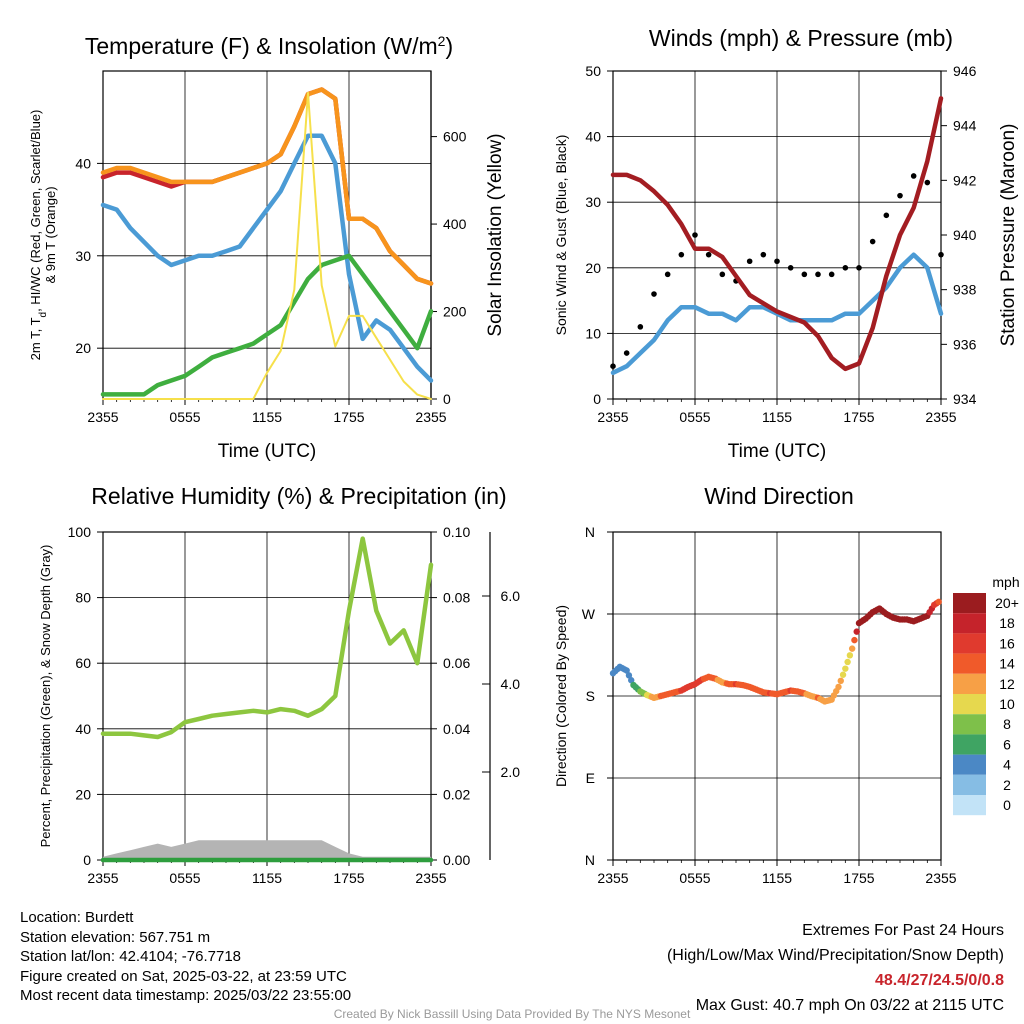  Describe the element at coordinates (456, 794) in the screenshot. I see `y-right-tick-label: 0.02` at that location.